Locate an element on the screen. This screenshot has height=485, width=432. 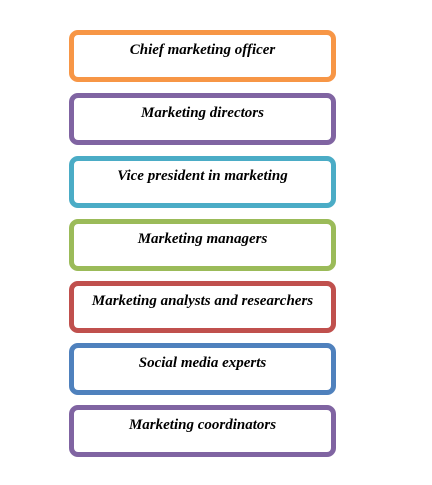
level-box-analysts-researchers: Marketing analysts and researchers is located at coordinates (202, 307).